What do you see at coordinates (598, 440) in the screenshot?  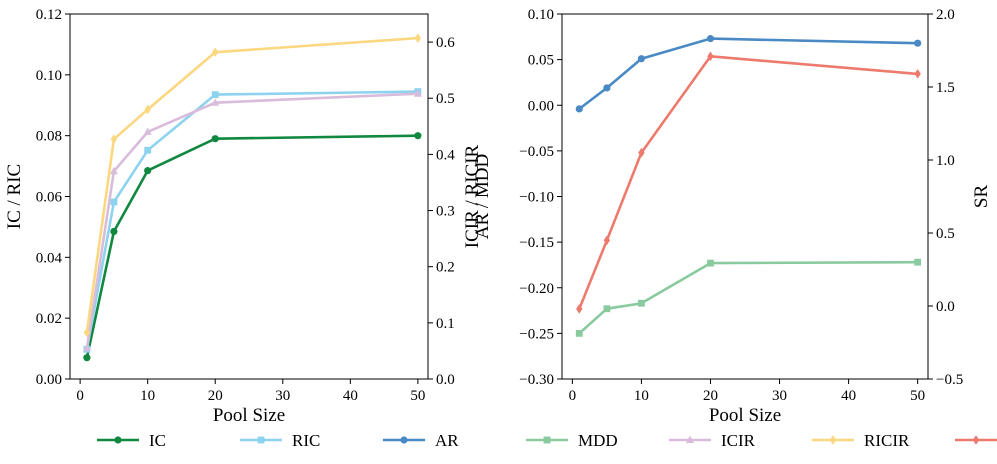 I see `legend-label: MDD` at bounding box center [598, 440].